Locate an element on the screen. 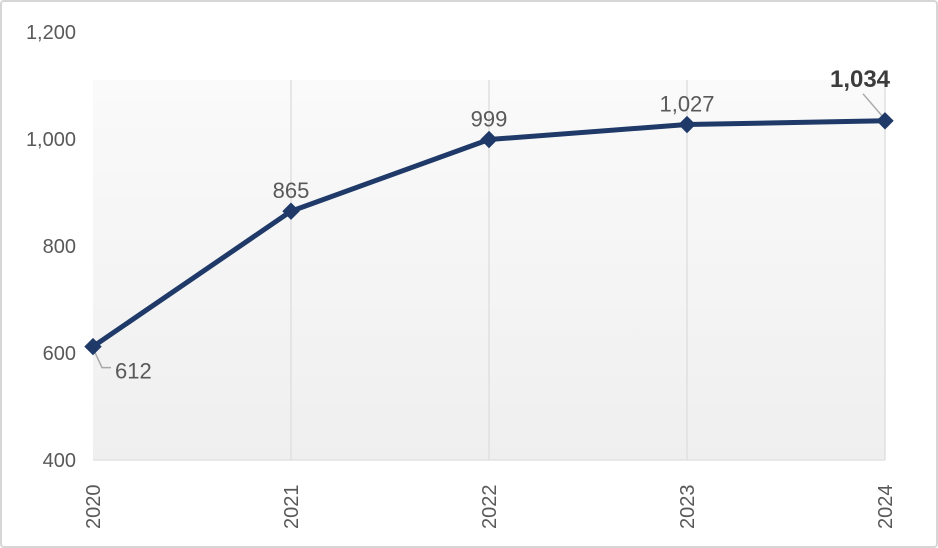 The width and height of the screenshot is (938, 548). point-label-emphasized: 1,034 is located at coordinates (860, 79).